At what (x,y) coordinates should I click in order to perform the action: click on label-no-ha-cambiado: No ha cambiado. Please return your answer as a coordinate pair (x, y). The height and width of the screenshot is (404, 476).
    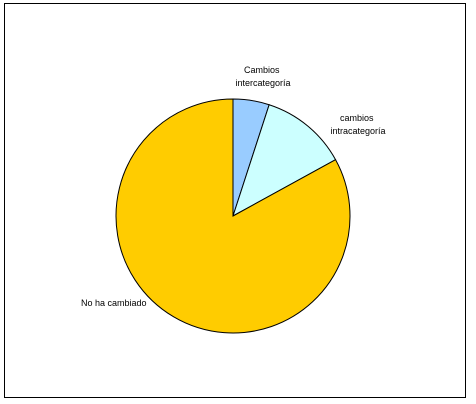
    Looking at the image, I should click on (114, 303).